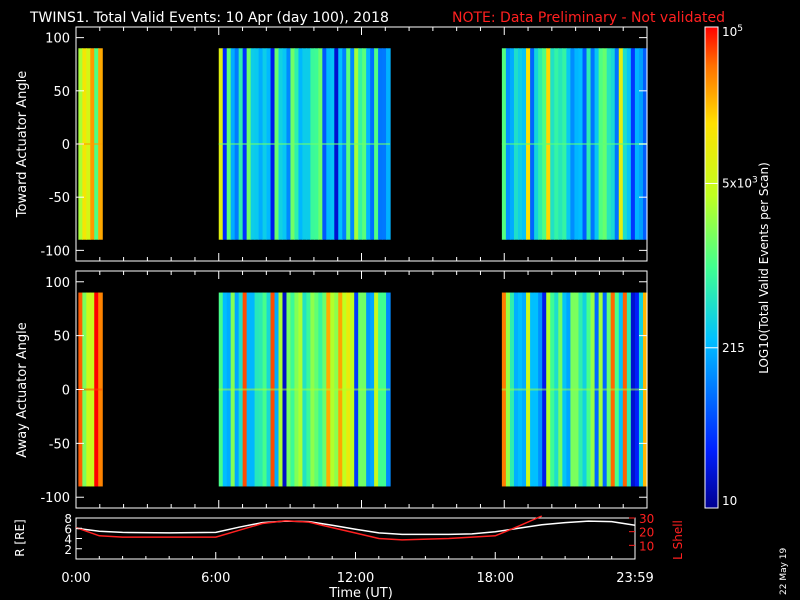  Describe the element at coordinates (784, 571) in the screenshot. I see `date-stamp: 22 May 19` at that location.